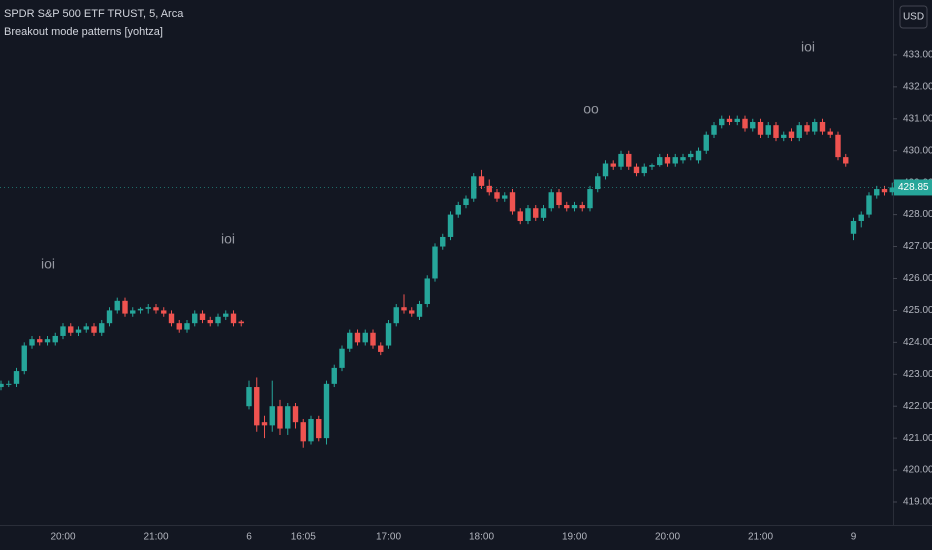 Image resolution: width=932 pixels, height=550 pixels. I want to click on last-price-box, so click(913, 187).